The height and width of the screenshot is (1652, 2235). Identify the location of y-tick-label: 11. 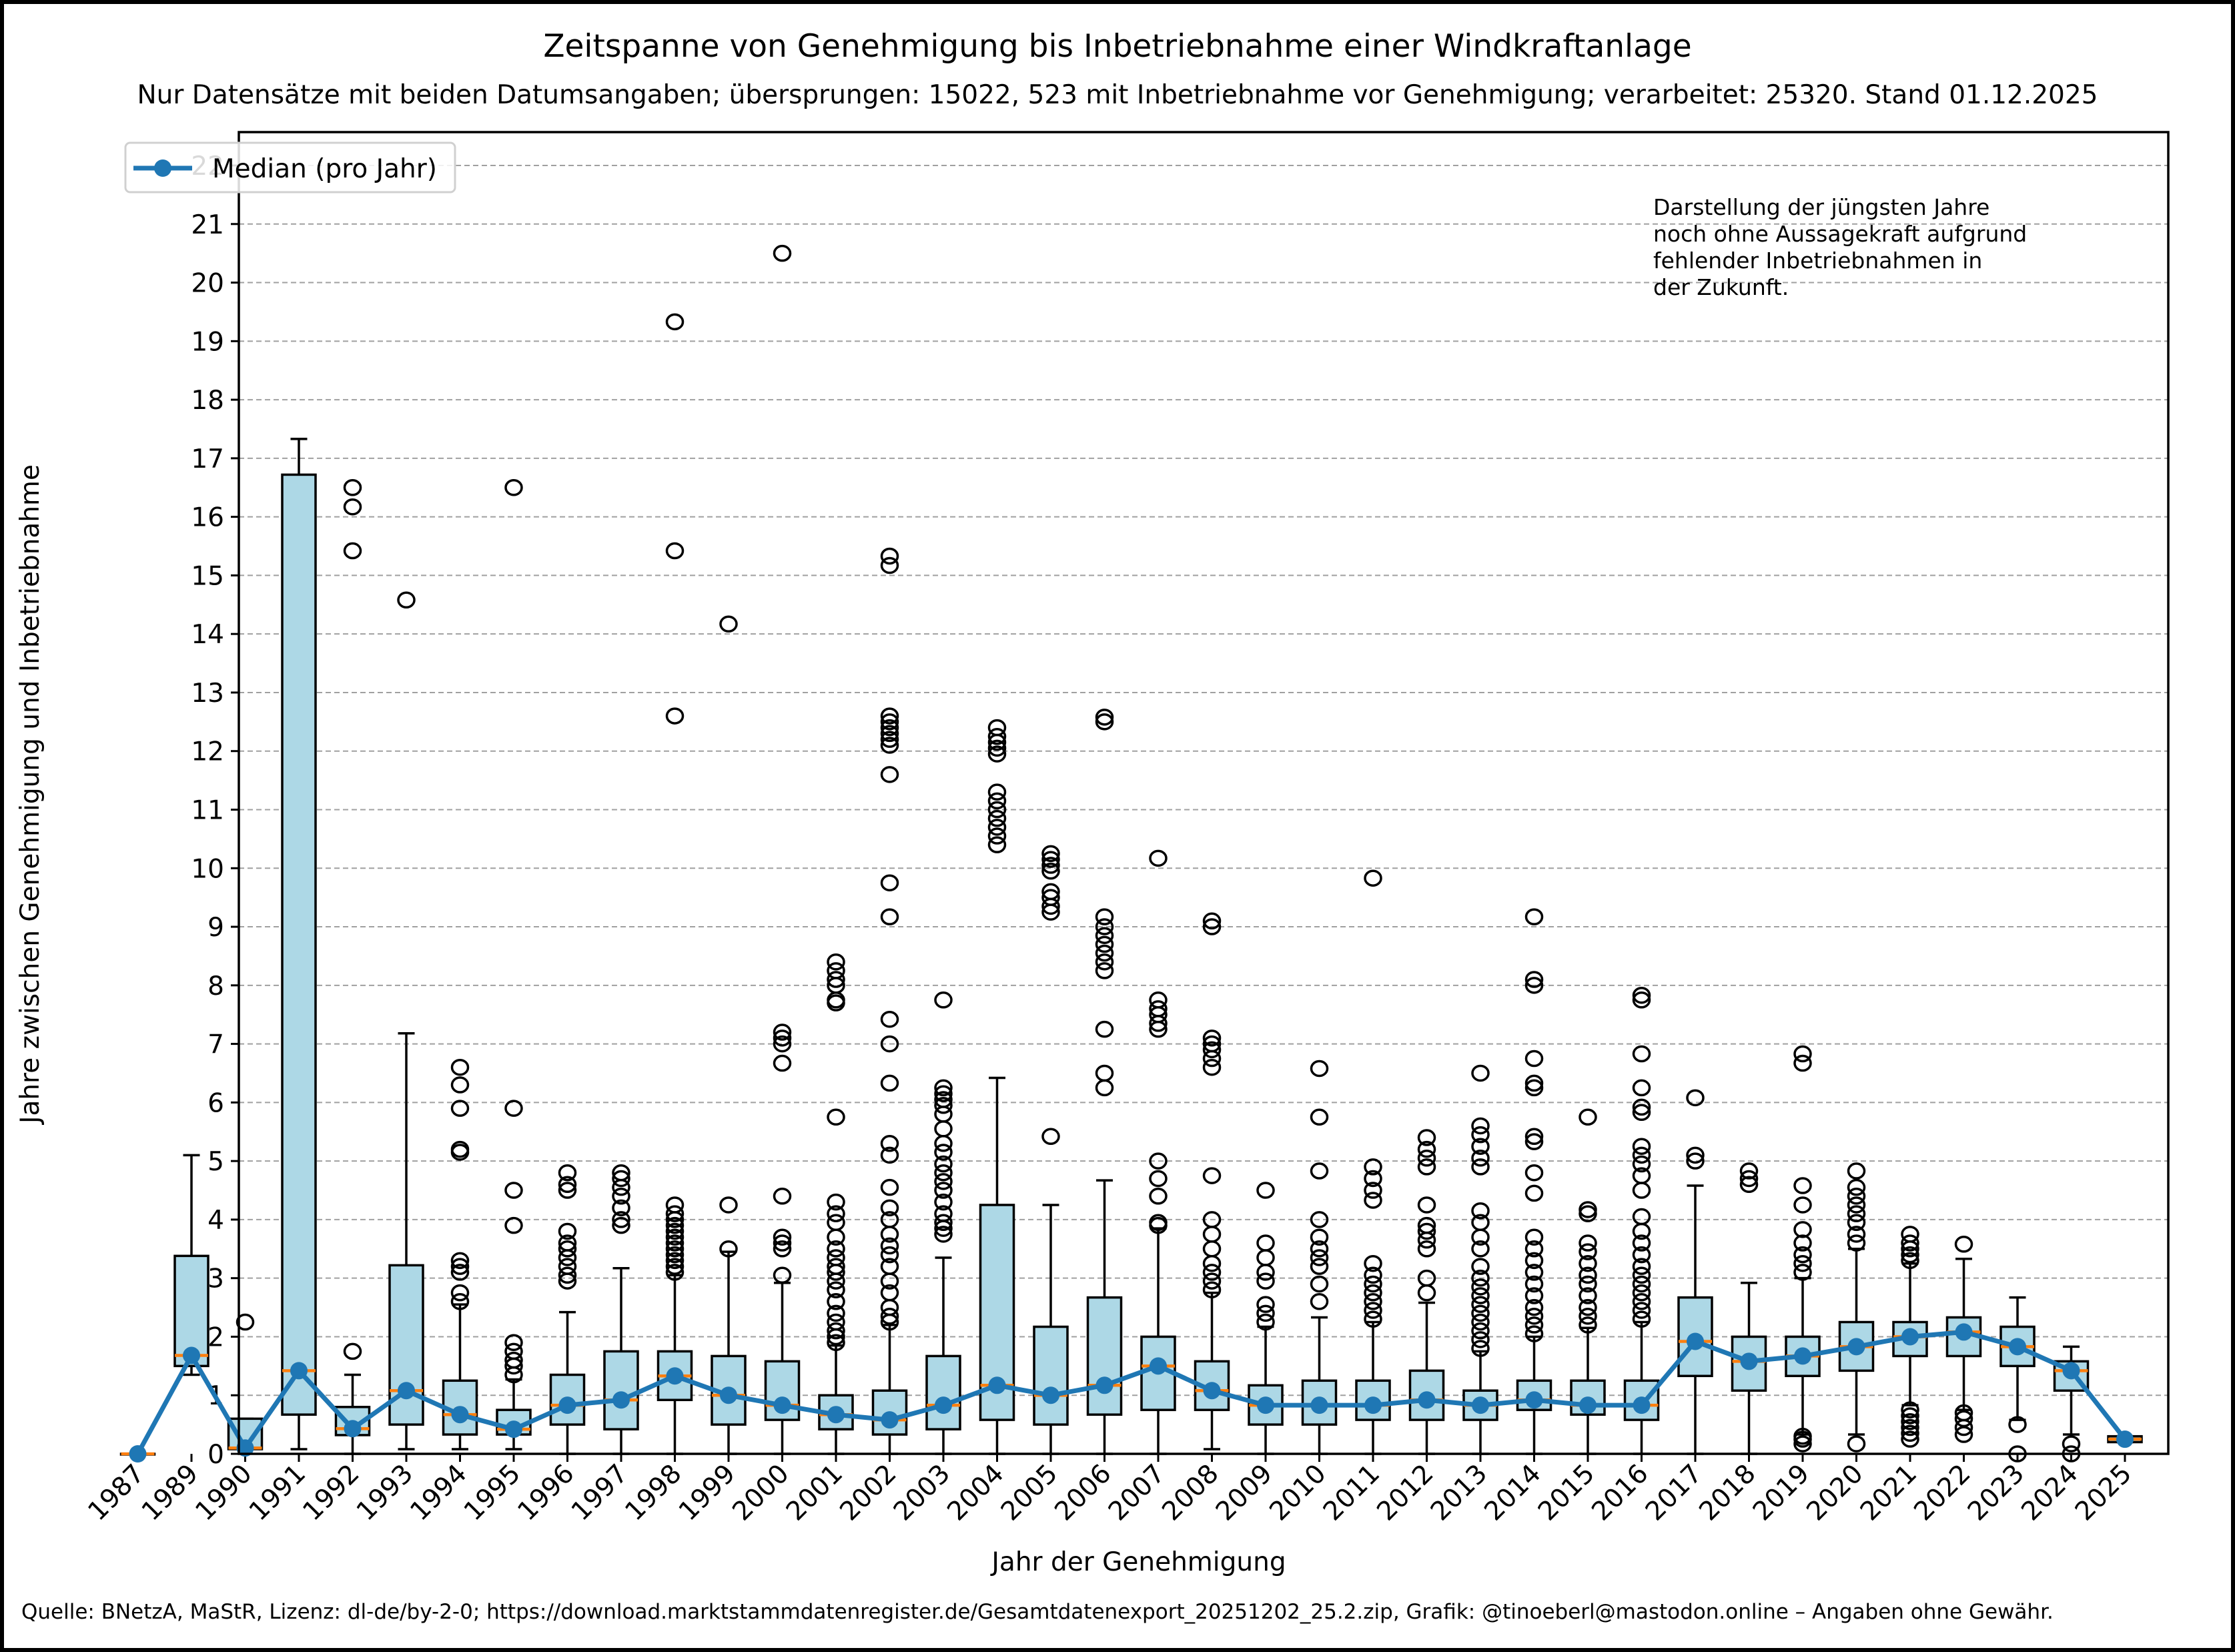
(207, 811).